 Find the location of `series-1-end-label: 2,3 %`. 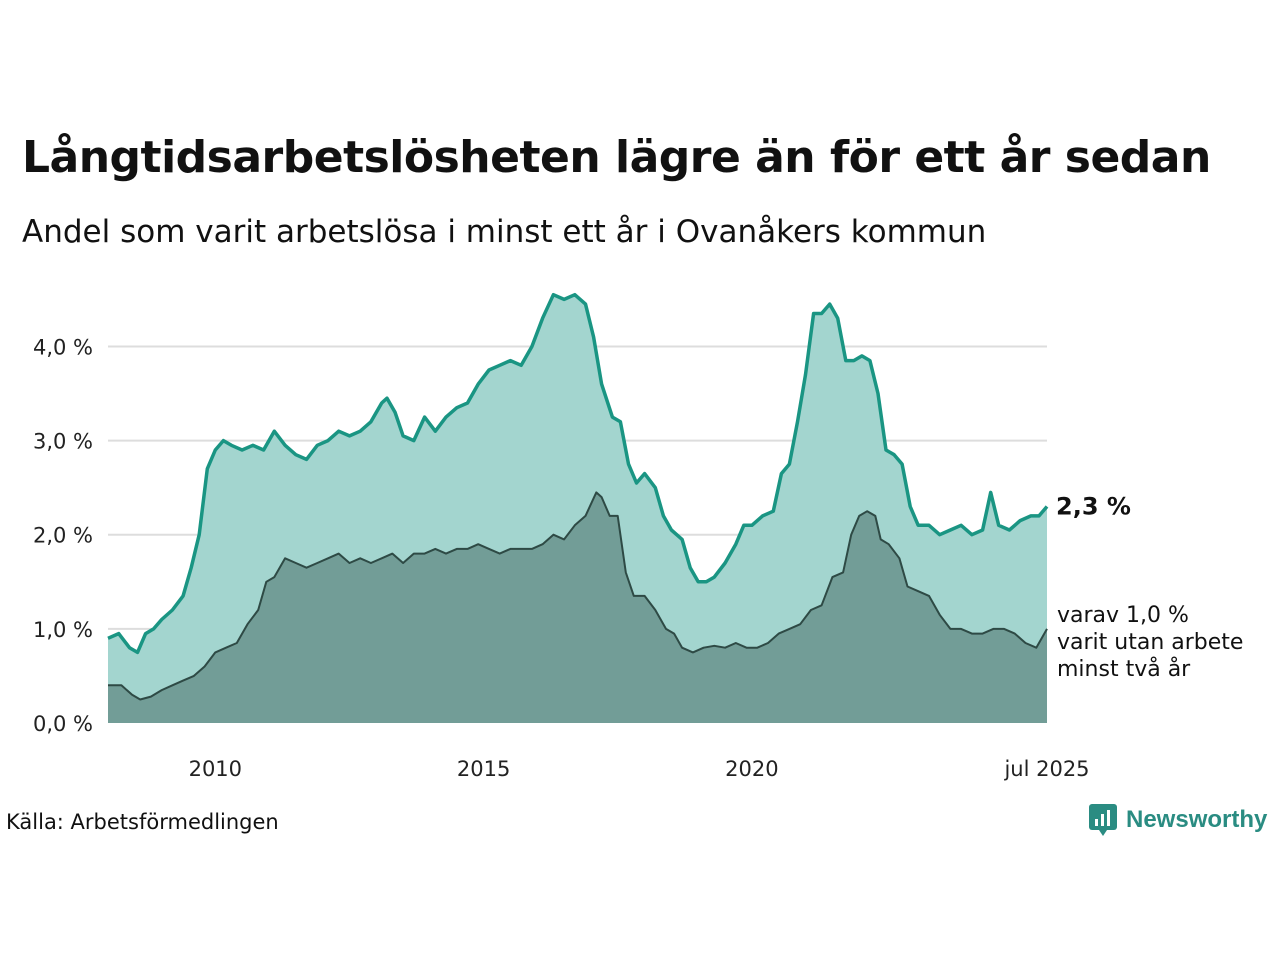

series-1-end-label: 2,3 % is located at coordinates (1093, 507).